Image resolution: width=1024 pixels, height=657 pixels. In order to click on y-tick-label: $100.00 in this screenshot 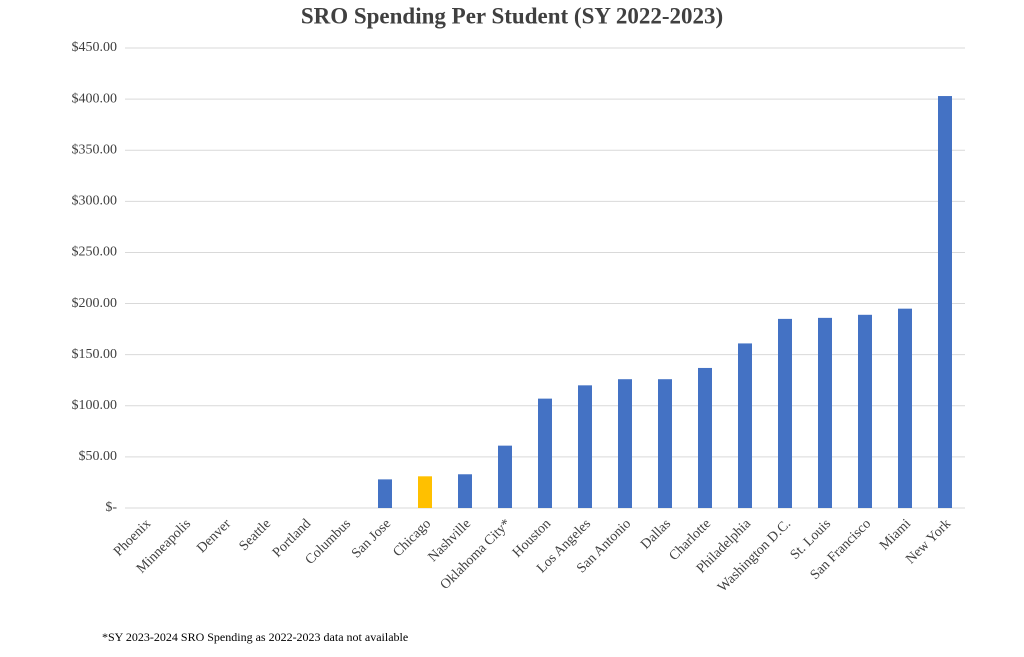, I will do `click(95, 405)`.